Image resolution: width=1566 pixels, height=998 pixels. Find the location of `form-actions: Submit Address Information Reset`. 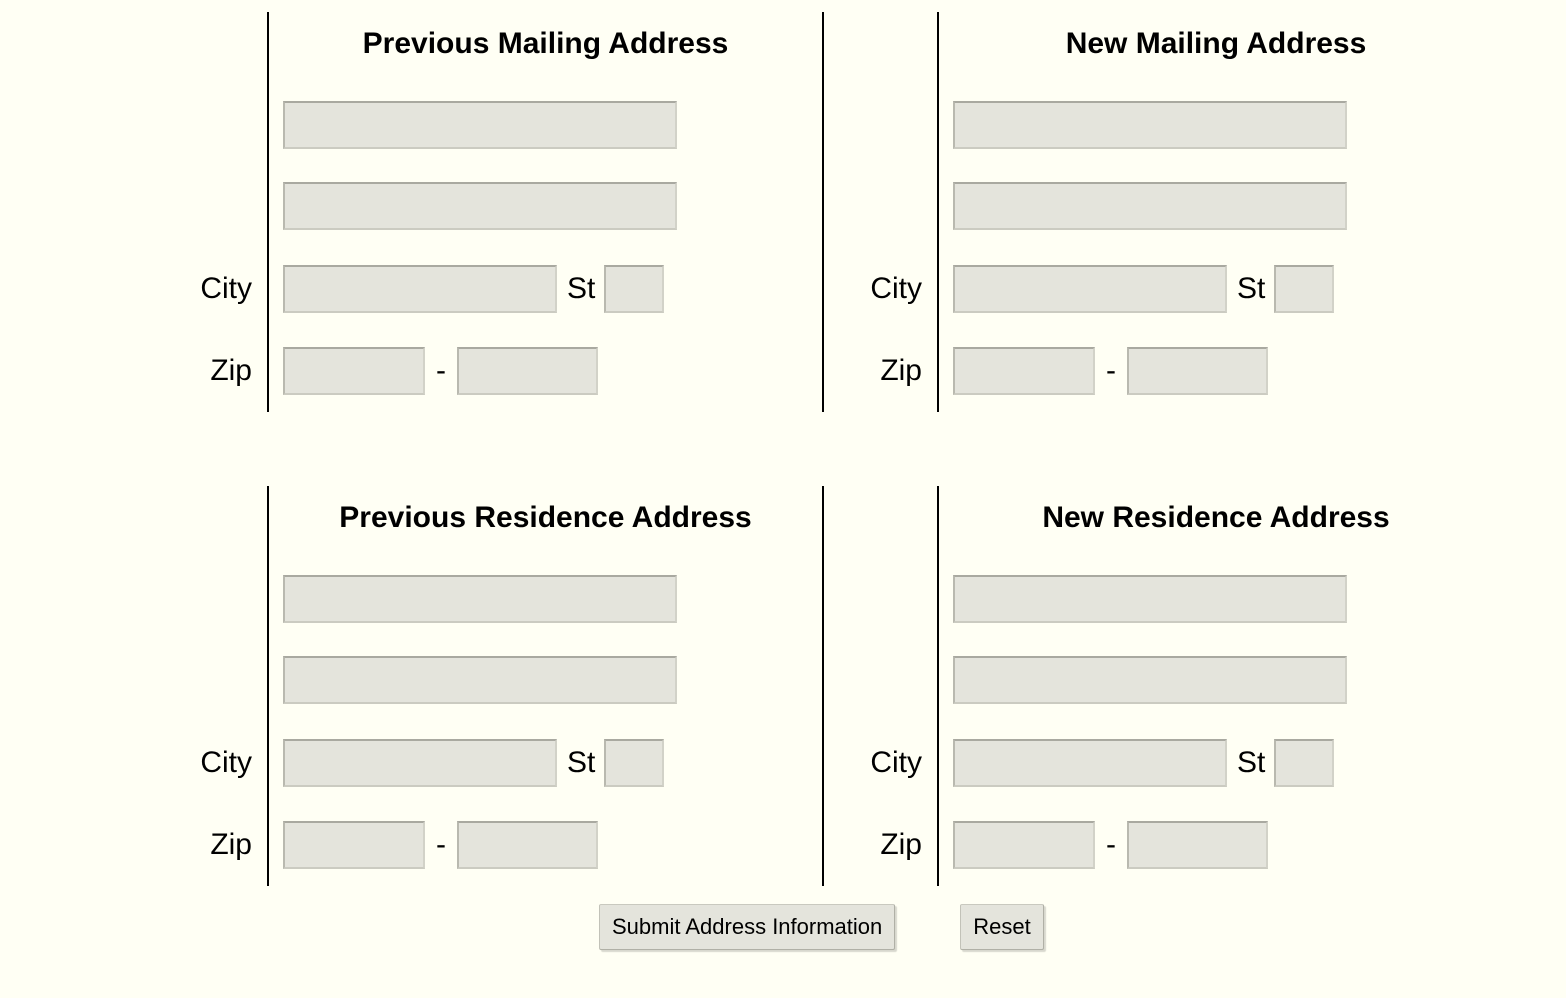

form-actions: Submit Address Information Reset is located at coordinates (783, 927).